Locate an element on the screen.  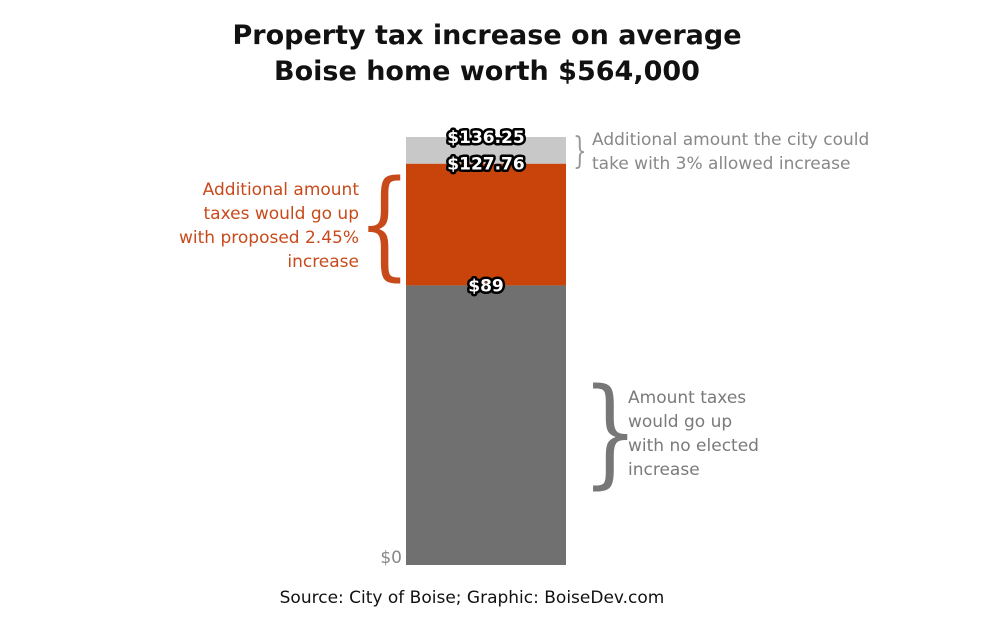
annotation-line: would go up is located at coordinates (680, 422).